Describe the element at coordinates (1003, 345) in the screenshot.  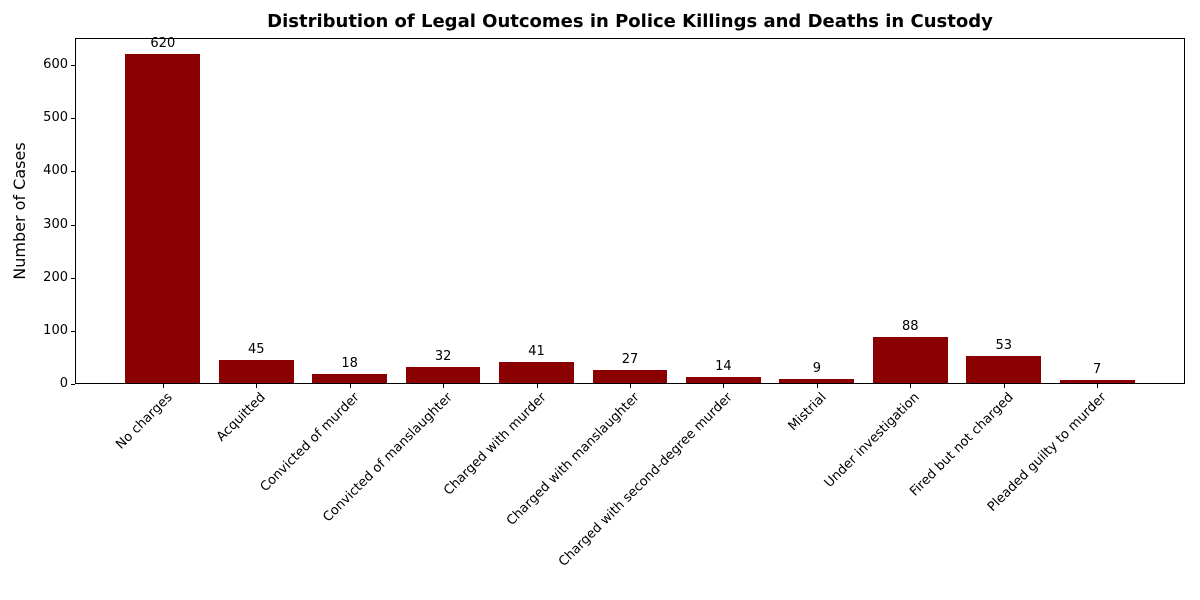
I see `bar-value-label: 53` at that location.